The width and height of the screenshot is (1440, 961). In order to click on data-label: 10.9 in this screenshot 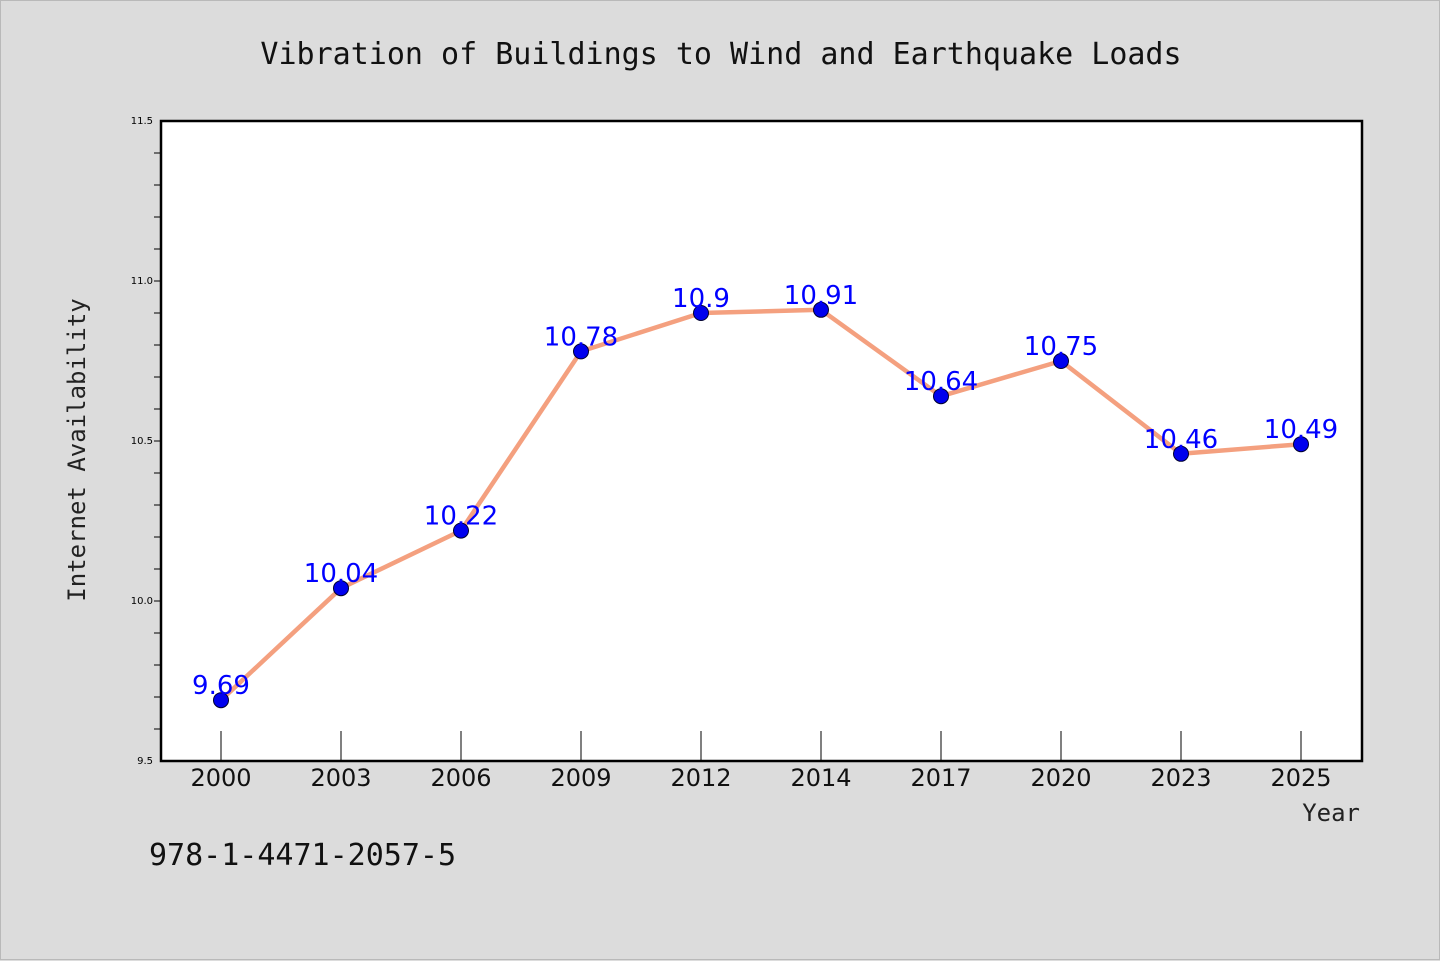, I will do `click(701, 299)`.